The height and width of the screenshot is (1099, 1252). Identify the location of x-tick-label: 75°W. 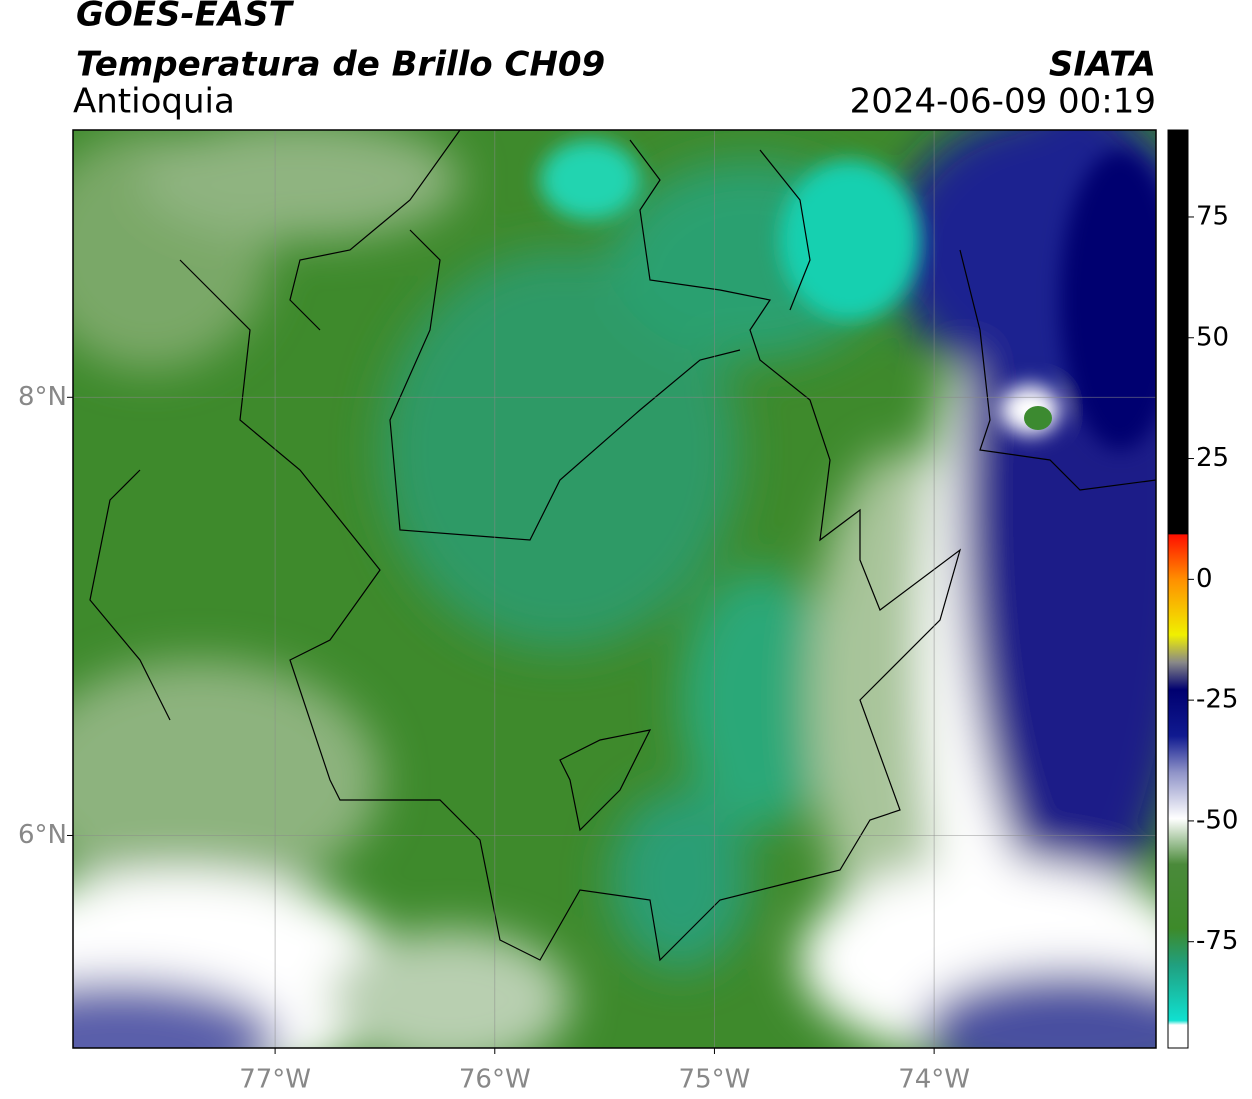
(715, 1080).